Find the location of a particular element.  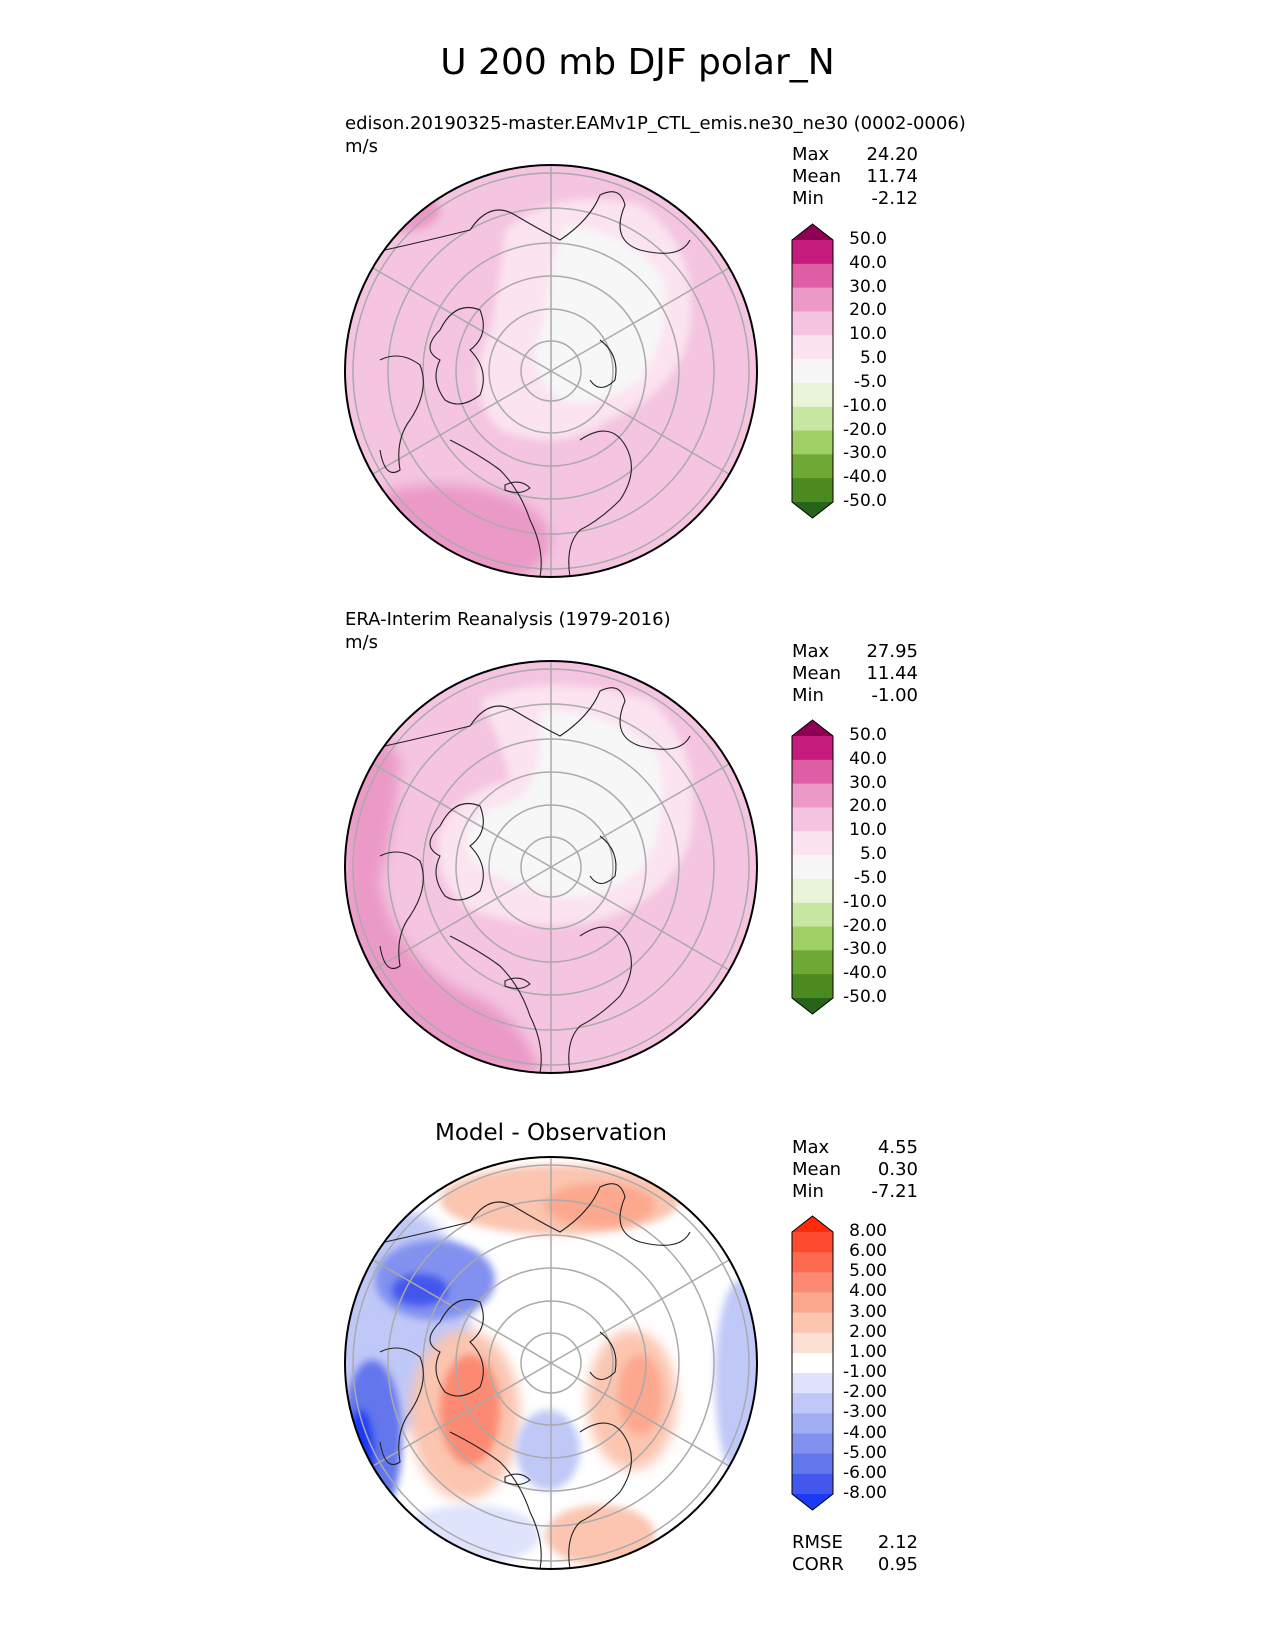

panel-3-mean-label: Mean is located at coordinates (817, 1169).